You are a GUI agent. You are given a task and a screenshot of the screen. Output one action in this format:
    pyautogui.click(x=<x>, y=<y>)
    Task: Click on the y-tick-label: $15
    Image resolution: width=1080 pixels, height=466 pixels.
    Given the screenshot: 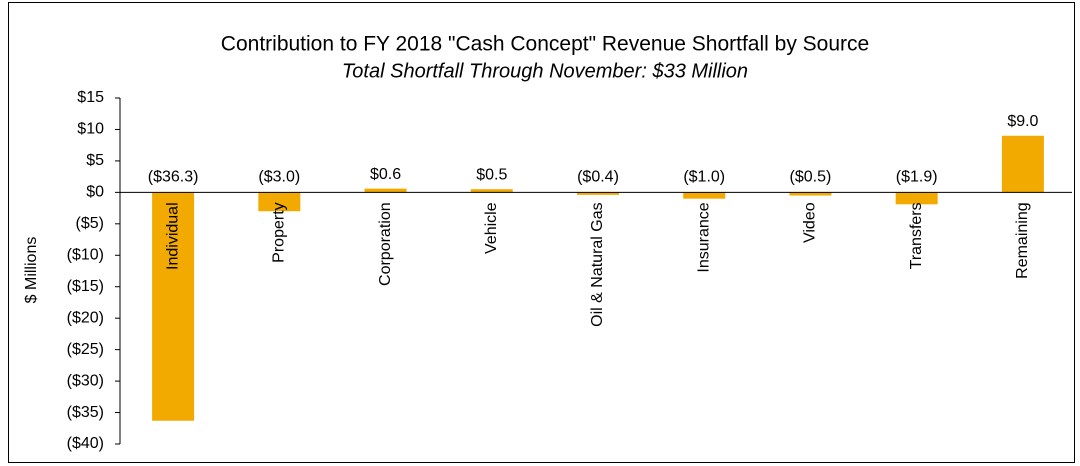 What is the action you would take?
    pyautogui.click(x=90, y=97)
    